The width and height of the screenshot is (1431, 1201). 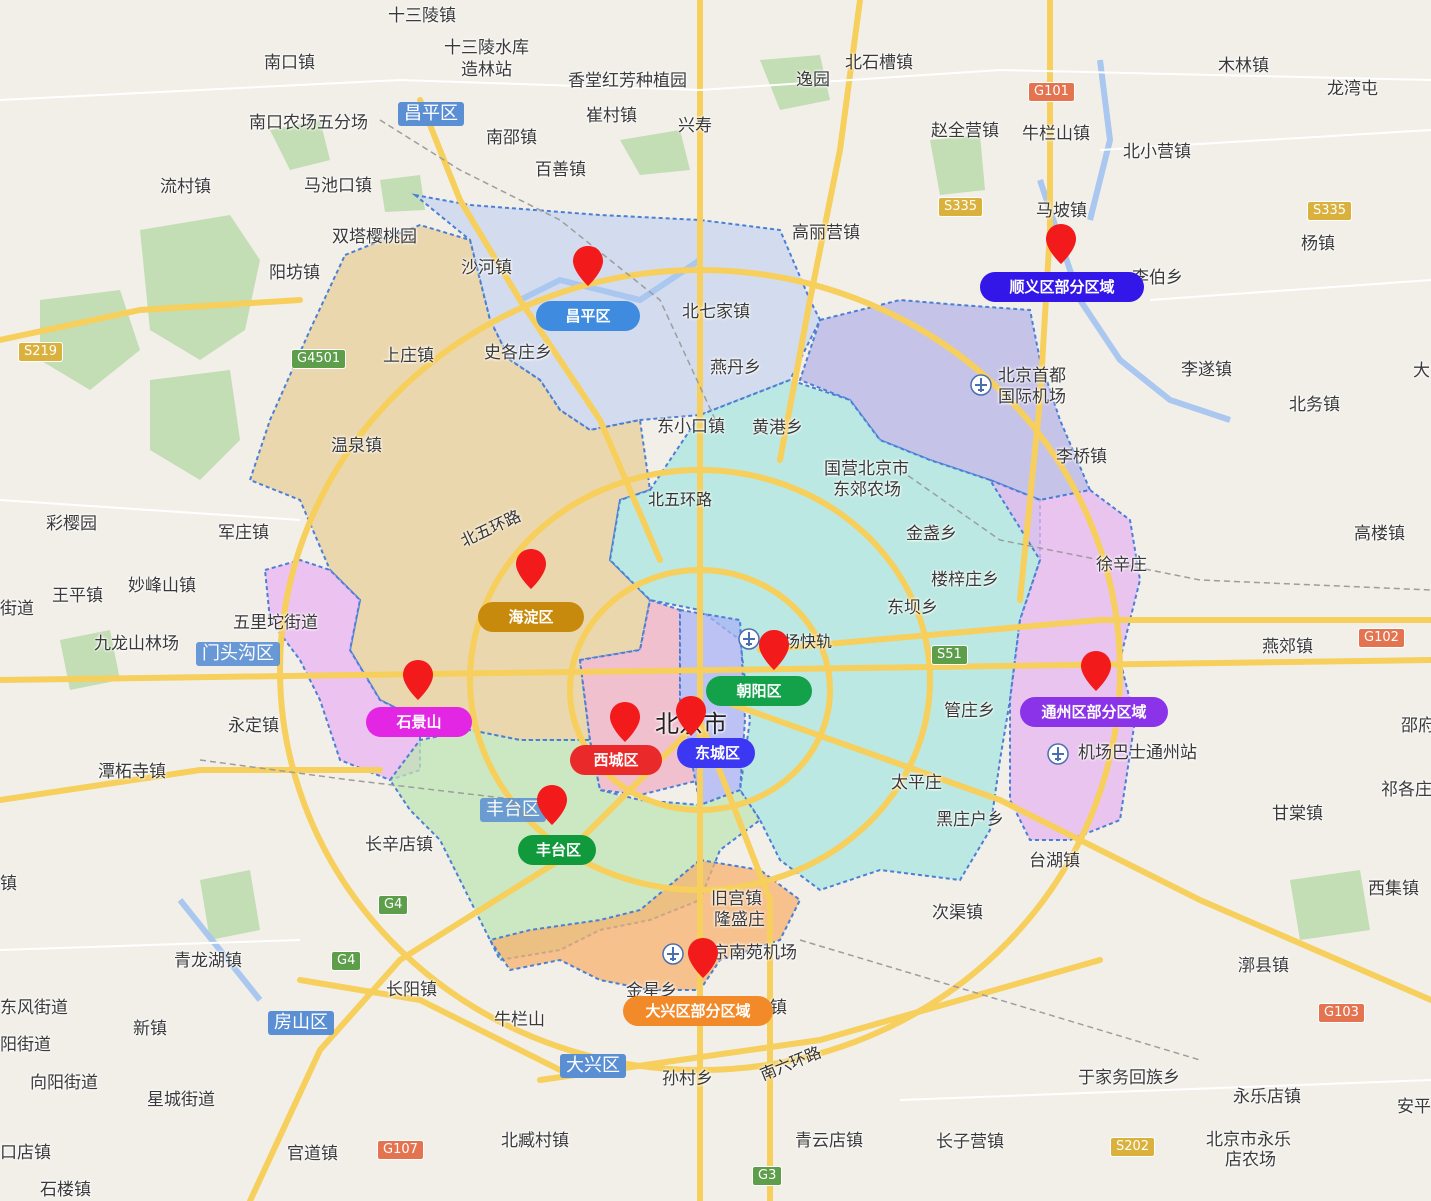 I want to click on place-label: 黑庄户乡, so click(x=970, y=820).